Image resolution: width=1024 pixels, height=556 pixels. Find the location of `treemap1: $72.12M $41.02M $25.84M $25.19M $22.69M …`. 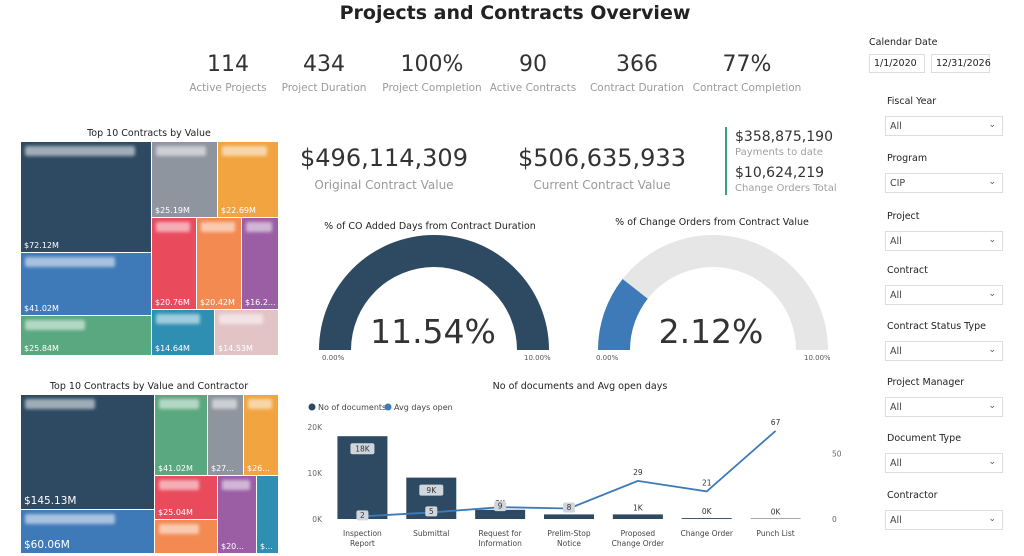

treemap1: $72.12M $41.02M $25.84M $25.19M $22.69M … is located at coordinates (149, 248).